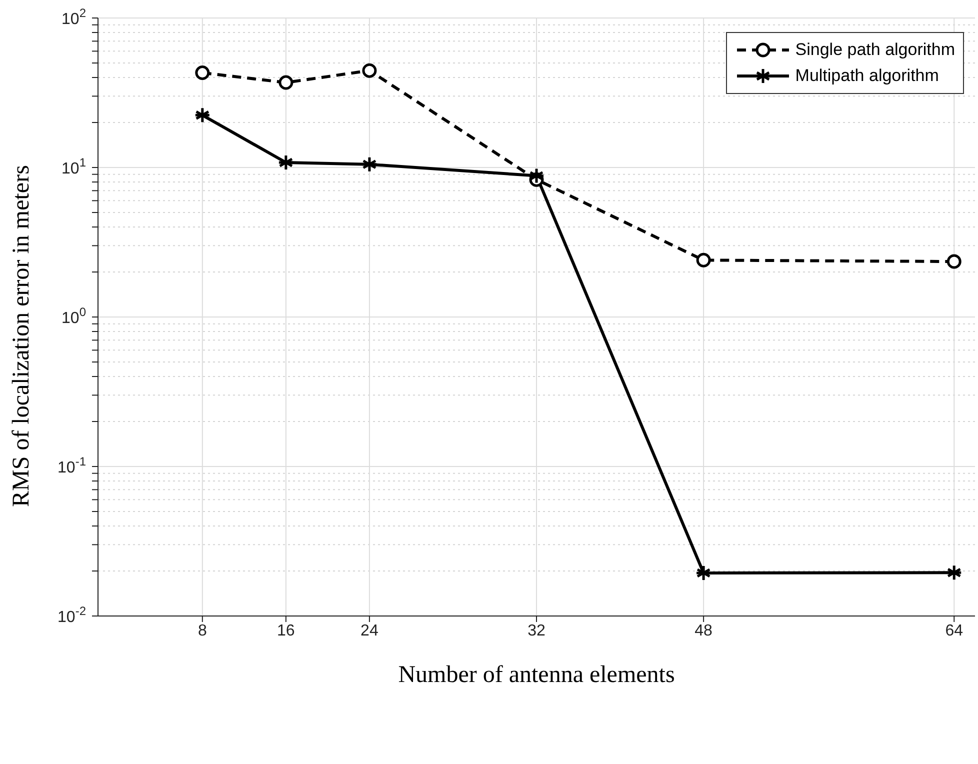 The height and width of the screenshot is (764, 978). I want to click on x-tick-label: 32, so click(537, 631).